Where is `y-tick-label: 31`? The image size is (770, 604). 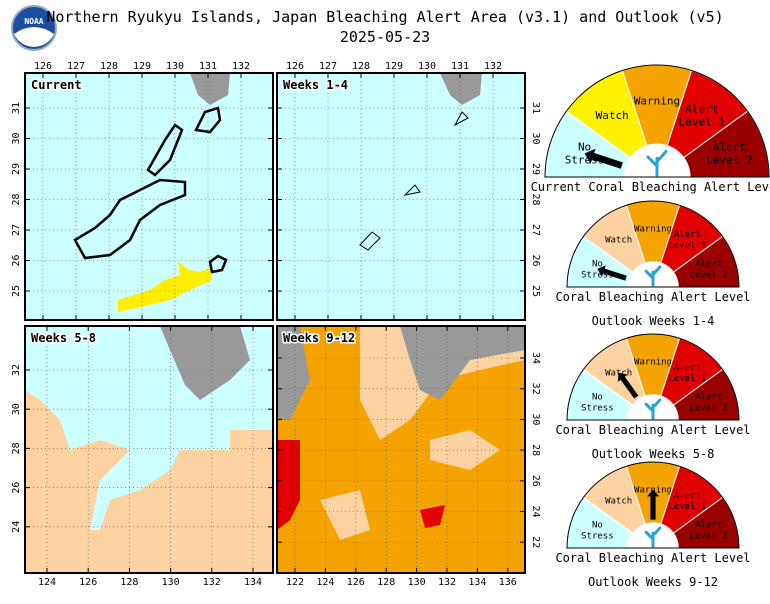
y-tick-label: 31 is located at coordinates (16, 108).